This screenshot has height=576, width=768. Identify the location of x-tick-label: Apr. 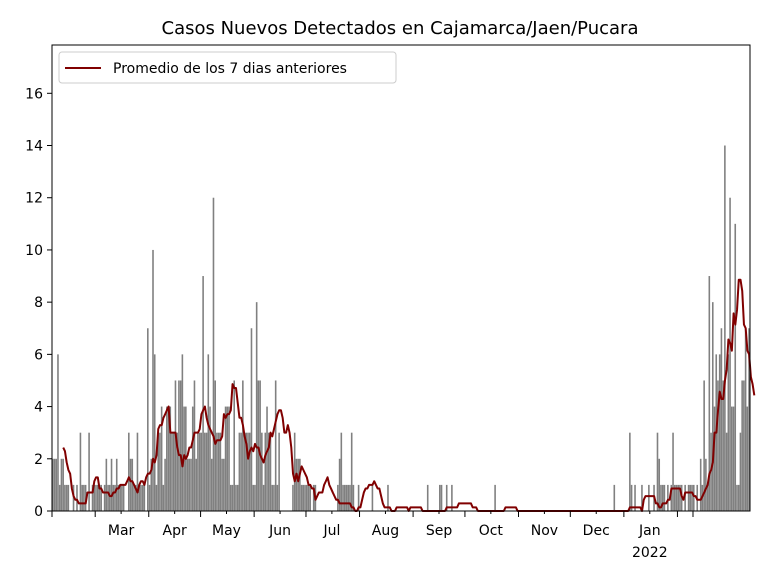
(175, 531).